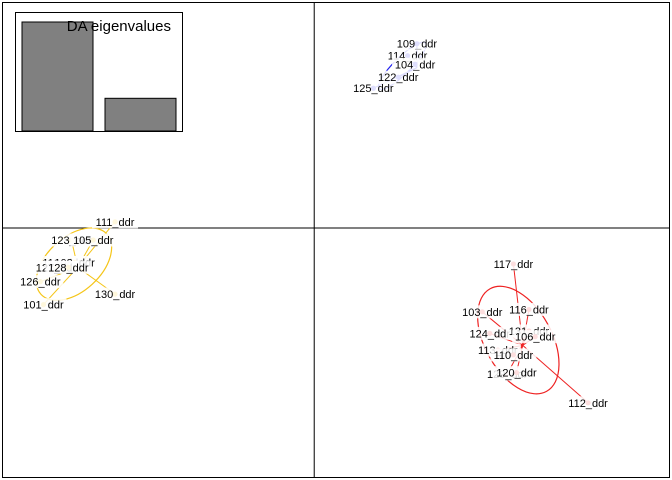 This screenshot has height=480, width=672. I want to click on point-label: 126_ddr, so click(40, 283).